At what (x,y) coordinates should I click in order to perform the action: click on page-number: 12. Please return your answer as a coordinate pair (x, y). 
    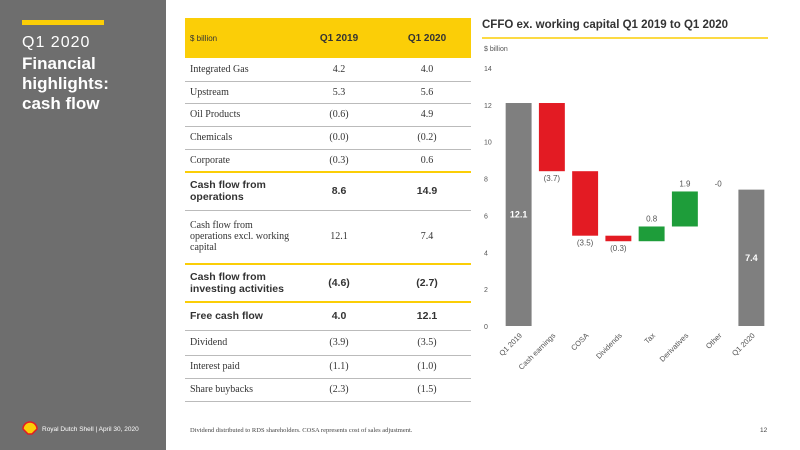
    Looking at the image, I should click on (764, 430).